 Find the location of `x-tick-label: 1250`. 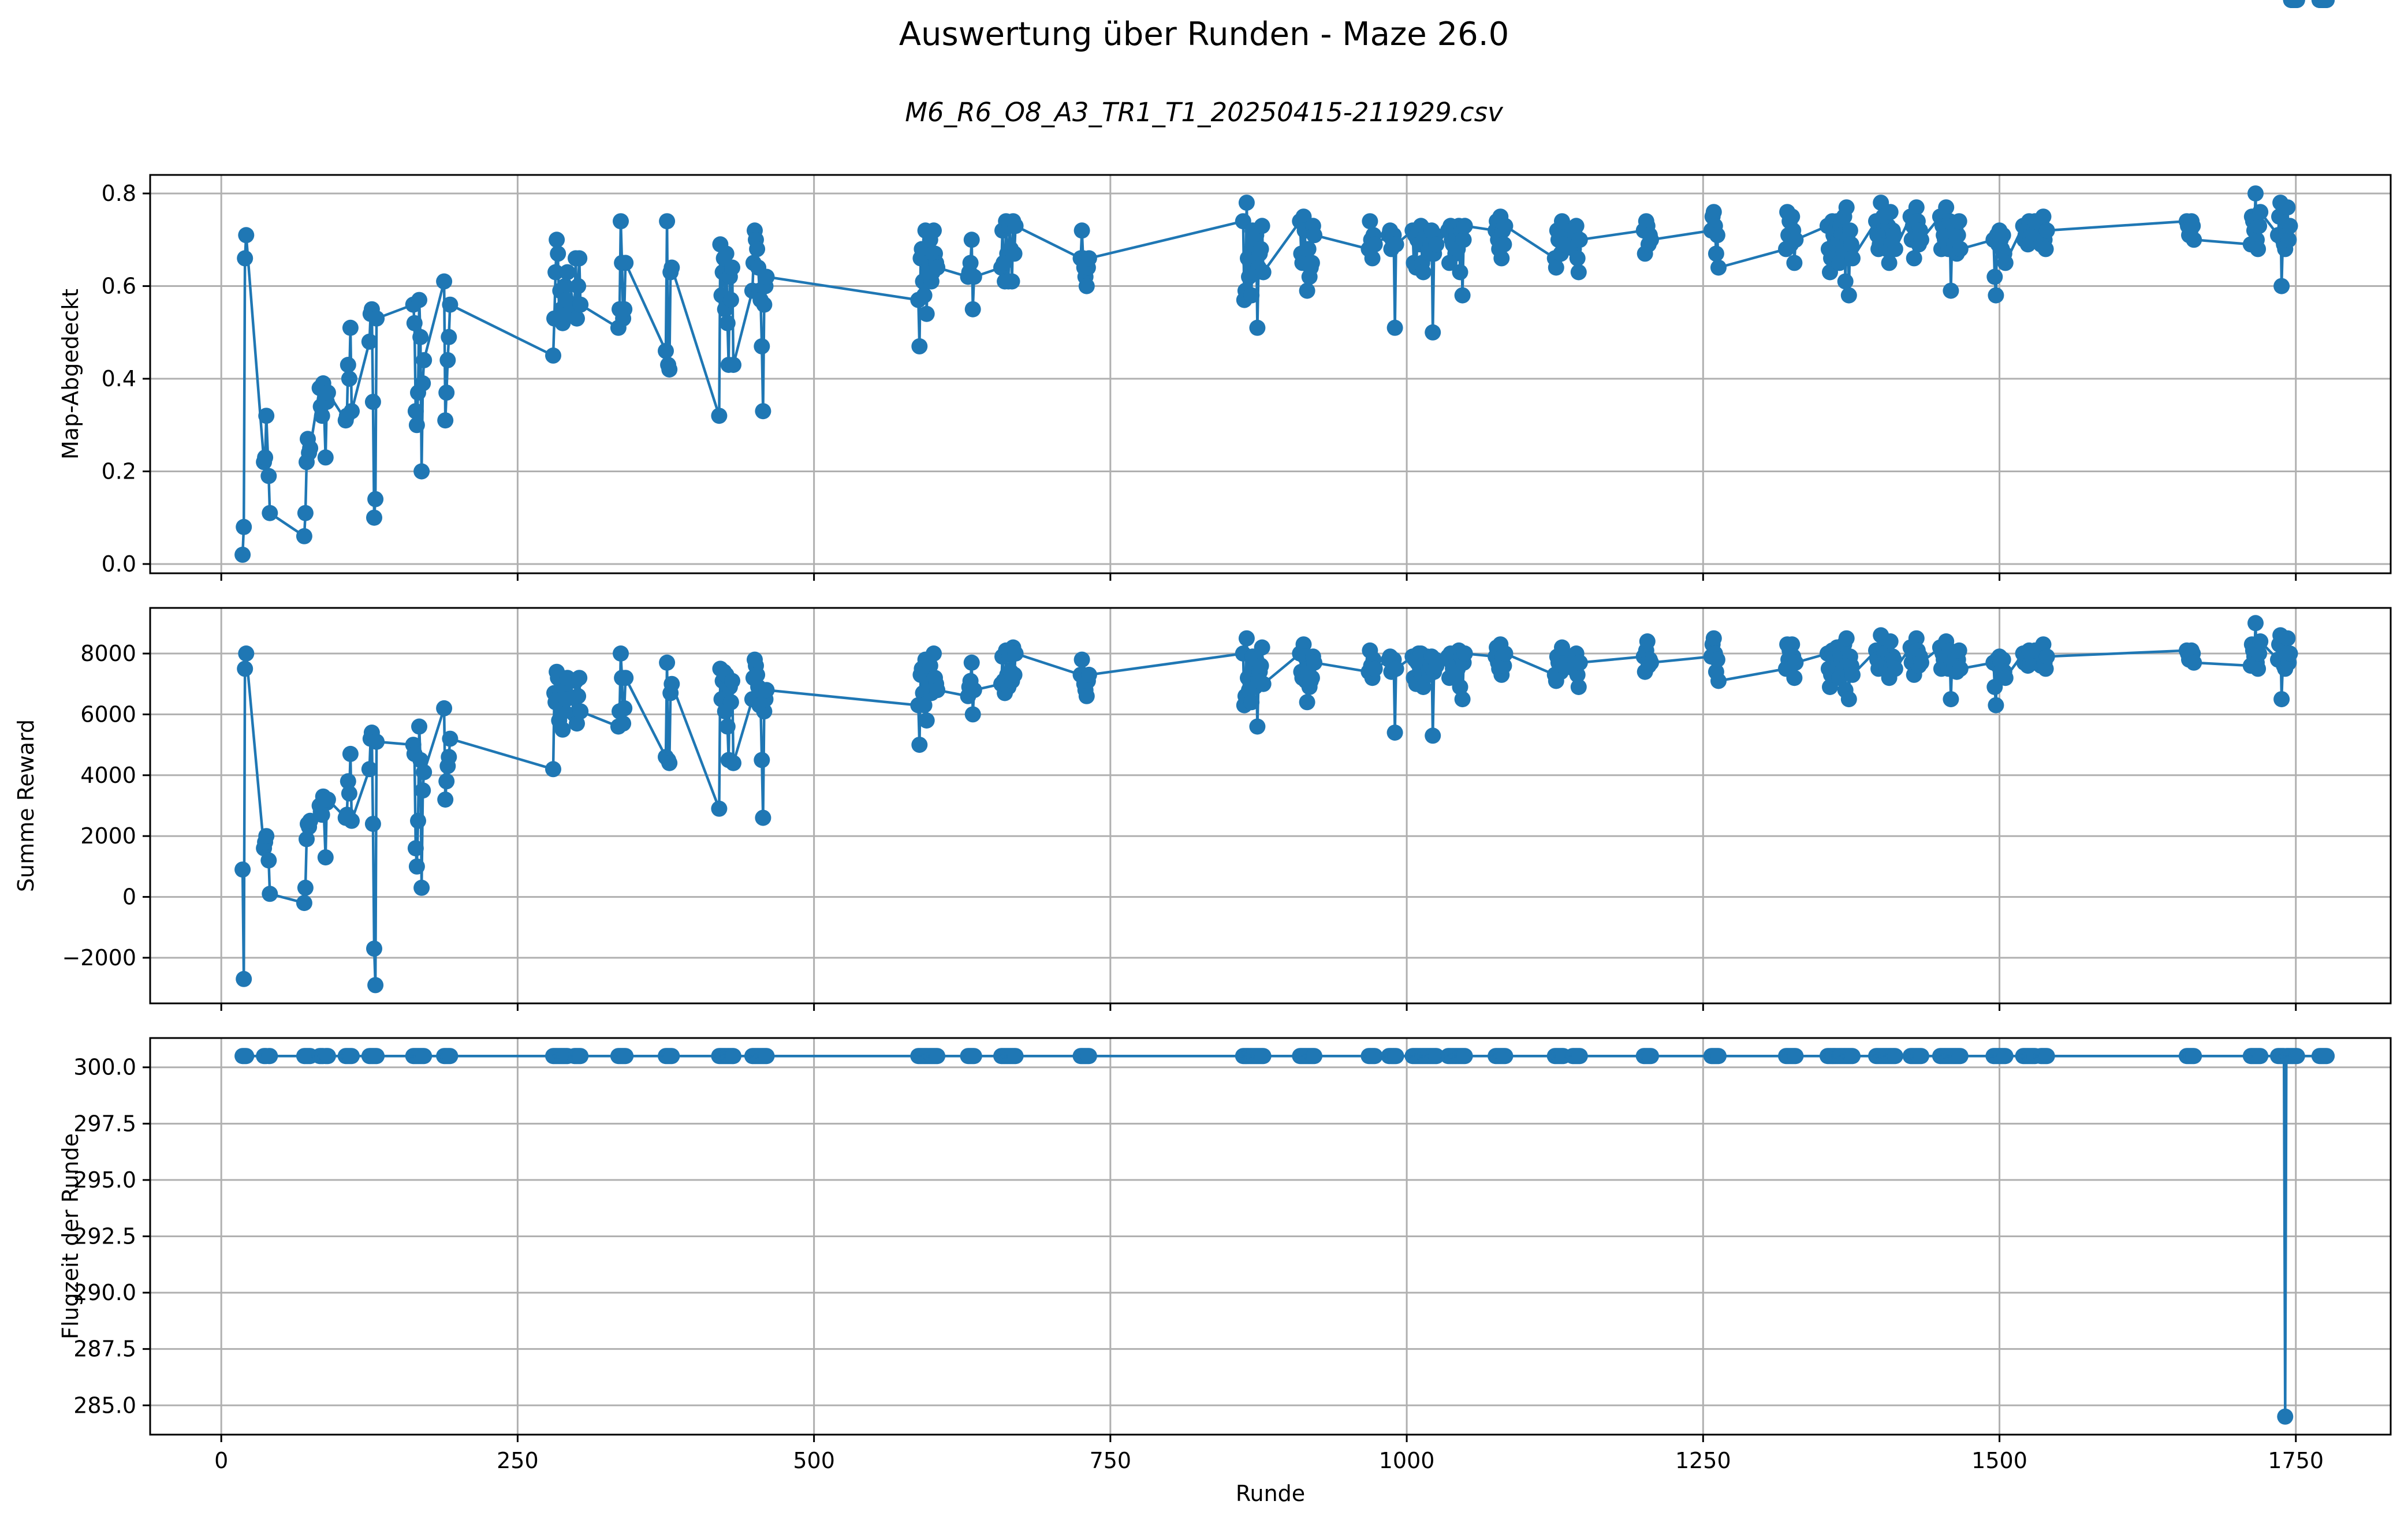

x-tick-label: 1250 is located at coordinates (1703, 1460).